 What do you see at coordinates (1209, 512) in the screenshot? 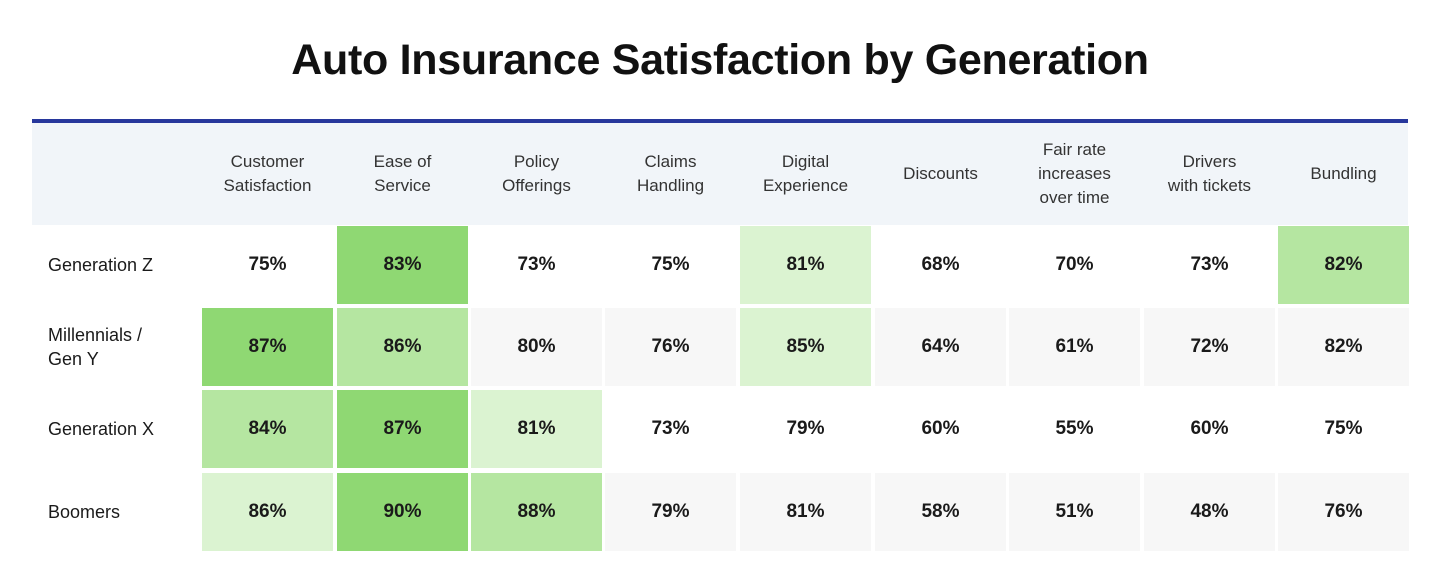
I see `heatmap-cell: 48%` at bounding box center [1209, 512].